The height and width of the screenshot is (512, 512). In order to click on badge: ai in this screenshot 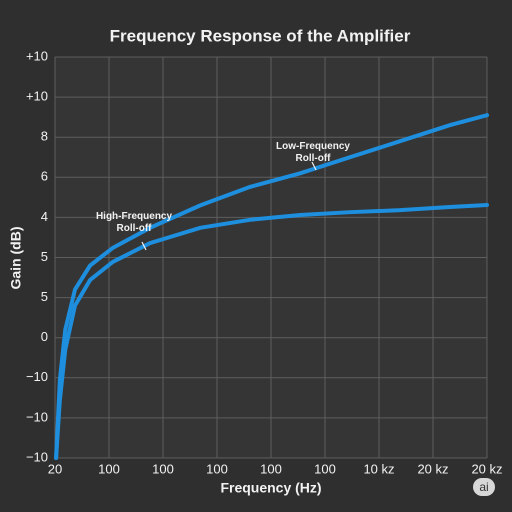, I will do `click(483, 487)`.